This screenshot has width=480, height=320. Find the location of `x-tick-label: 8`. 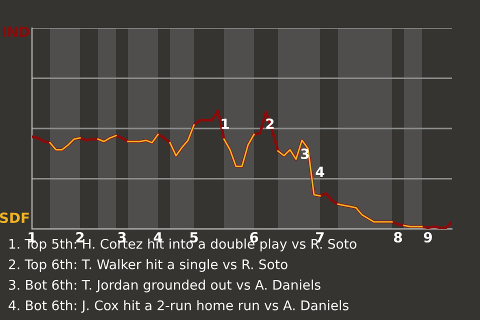

x-tick-label: 8 is located at coordinates (398, 237).